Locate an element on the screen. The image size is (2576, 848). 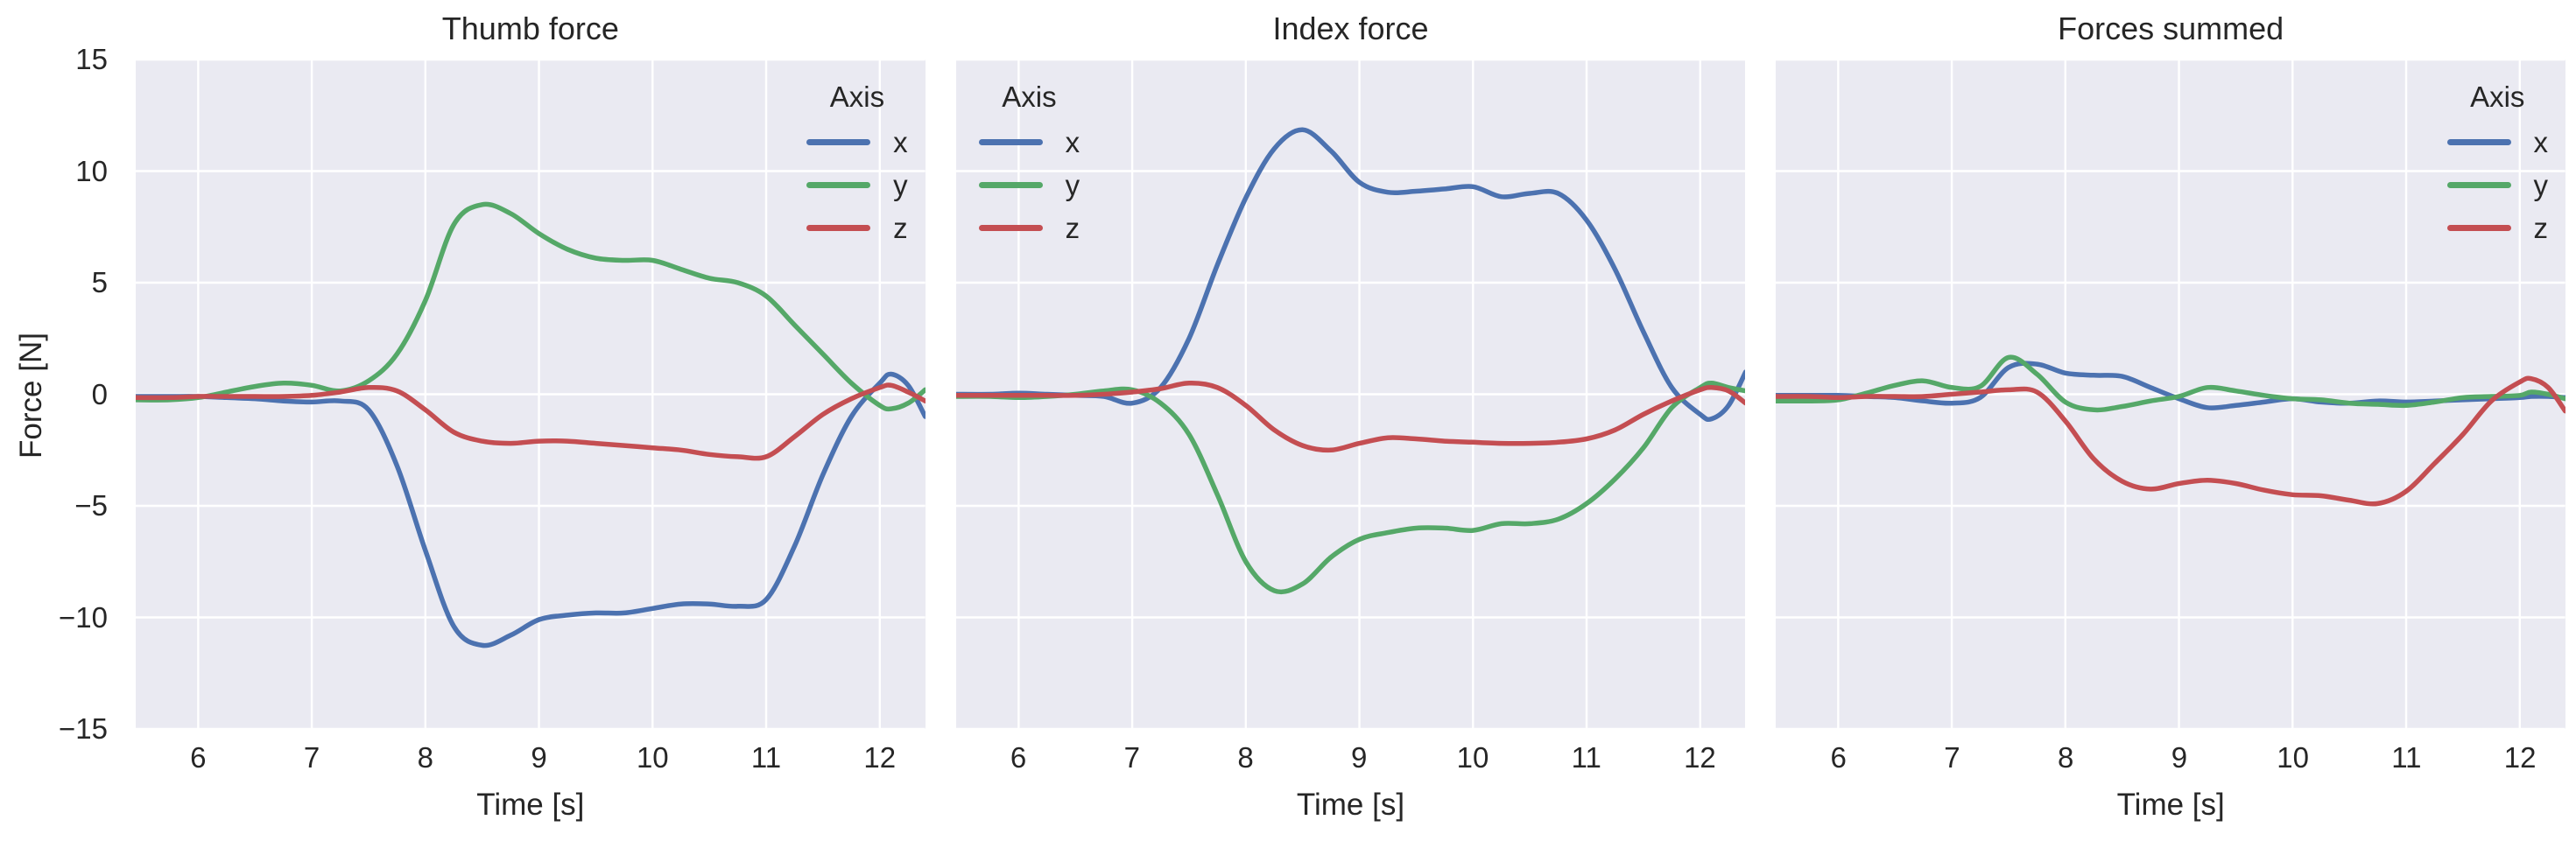
y-tick-label: −5 is located at coordinates (91, 505).